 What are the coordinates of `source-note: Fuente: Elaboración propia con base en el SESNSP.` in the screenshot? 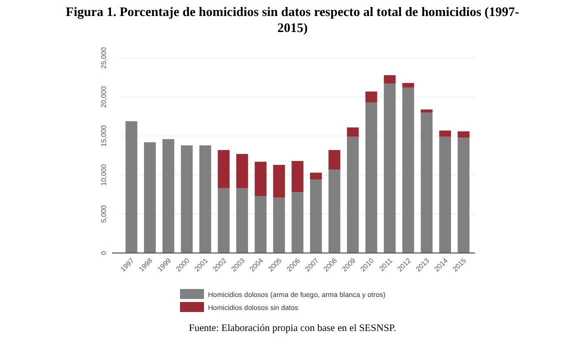 It's located at (292, 328).